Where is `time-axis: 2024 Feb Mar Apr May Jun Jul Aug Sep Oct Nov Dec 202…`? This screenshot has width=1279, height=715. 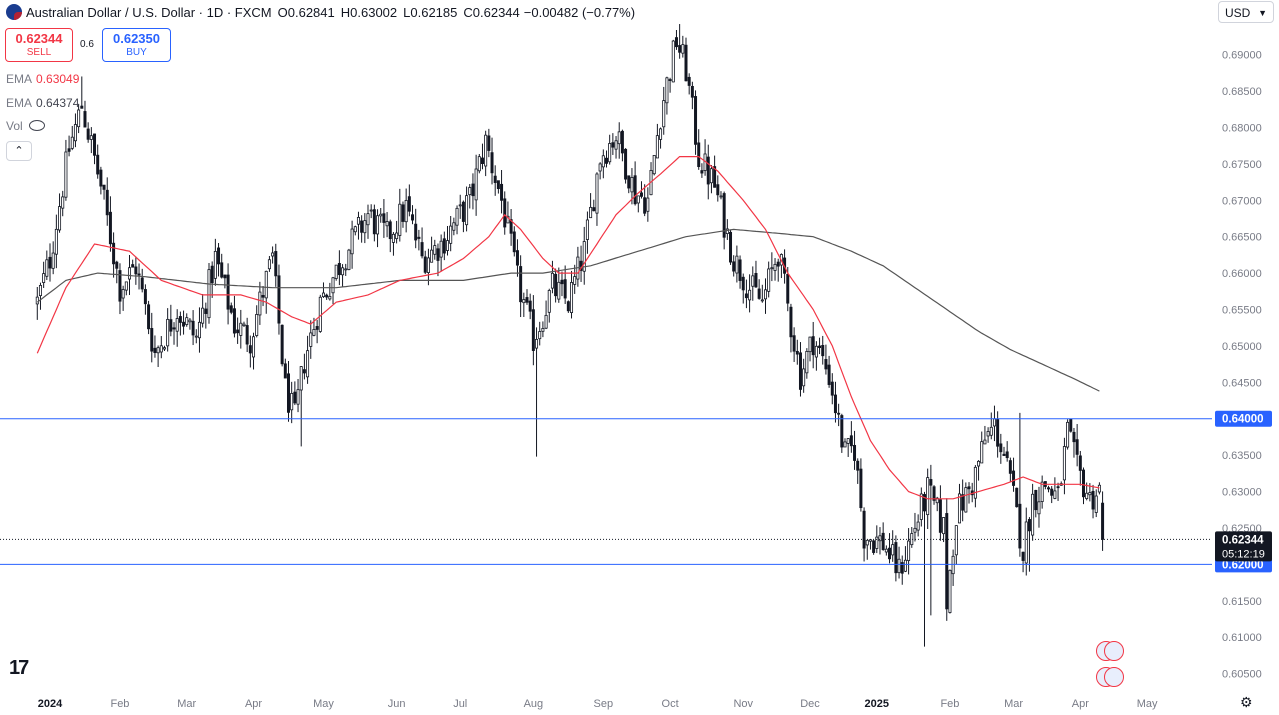
time-axis: 2024 Feb Mar Apr May Jun Jul Aug Sep Oct Nov Dec 202… is located at coordinates (639, 700).